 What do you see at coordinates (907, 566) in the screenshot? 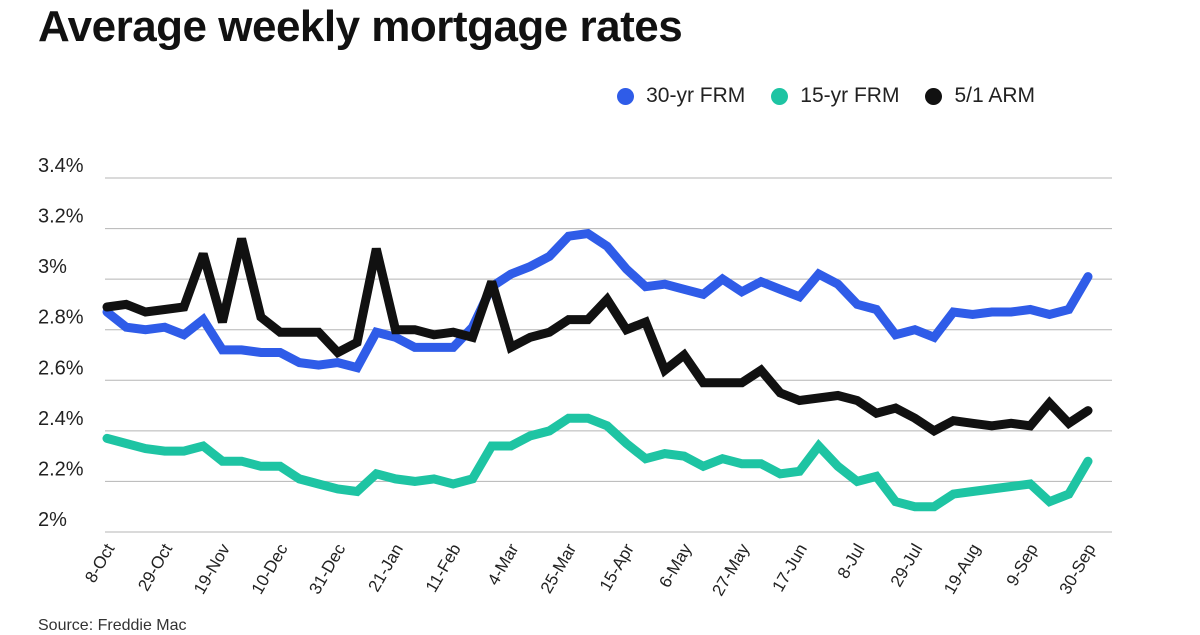
I see `x-tick-label: 29-Jul` at bounding box center [907, 566].